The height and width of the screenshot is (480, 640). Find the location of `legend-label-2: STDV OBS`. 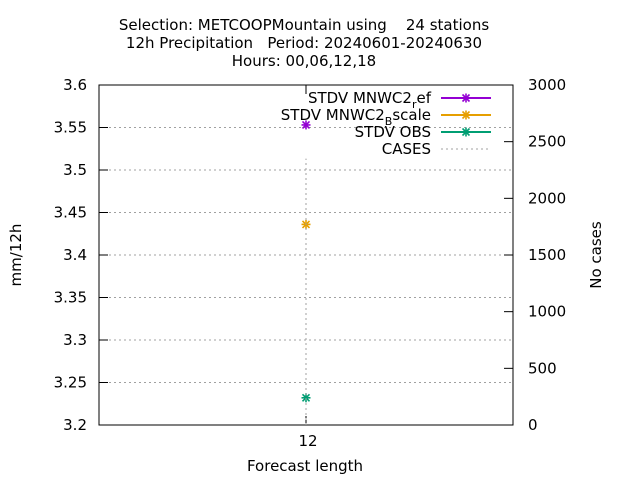

legend-label-2: STDV OBS is located at coordinates (393, 132).